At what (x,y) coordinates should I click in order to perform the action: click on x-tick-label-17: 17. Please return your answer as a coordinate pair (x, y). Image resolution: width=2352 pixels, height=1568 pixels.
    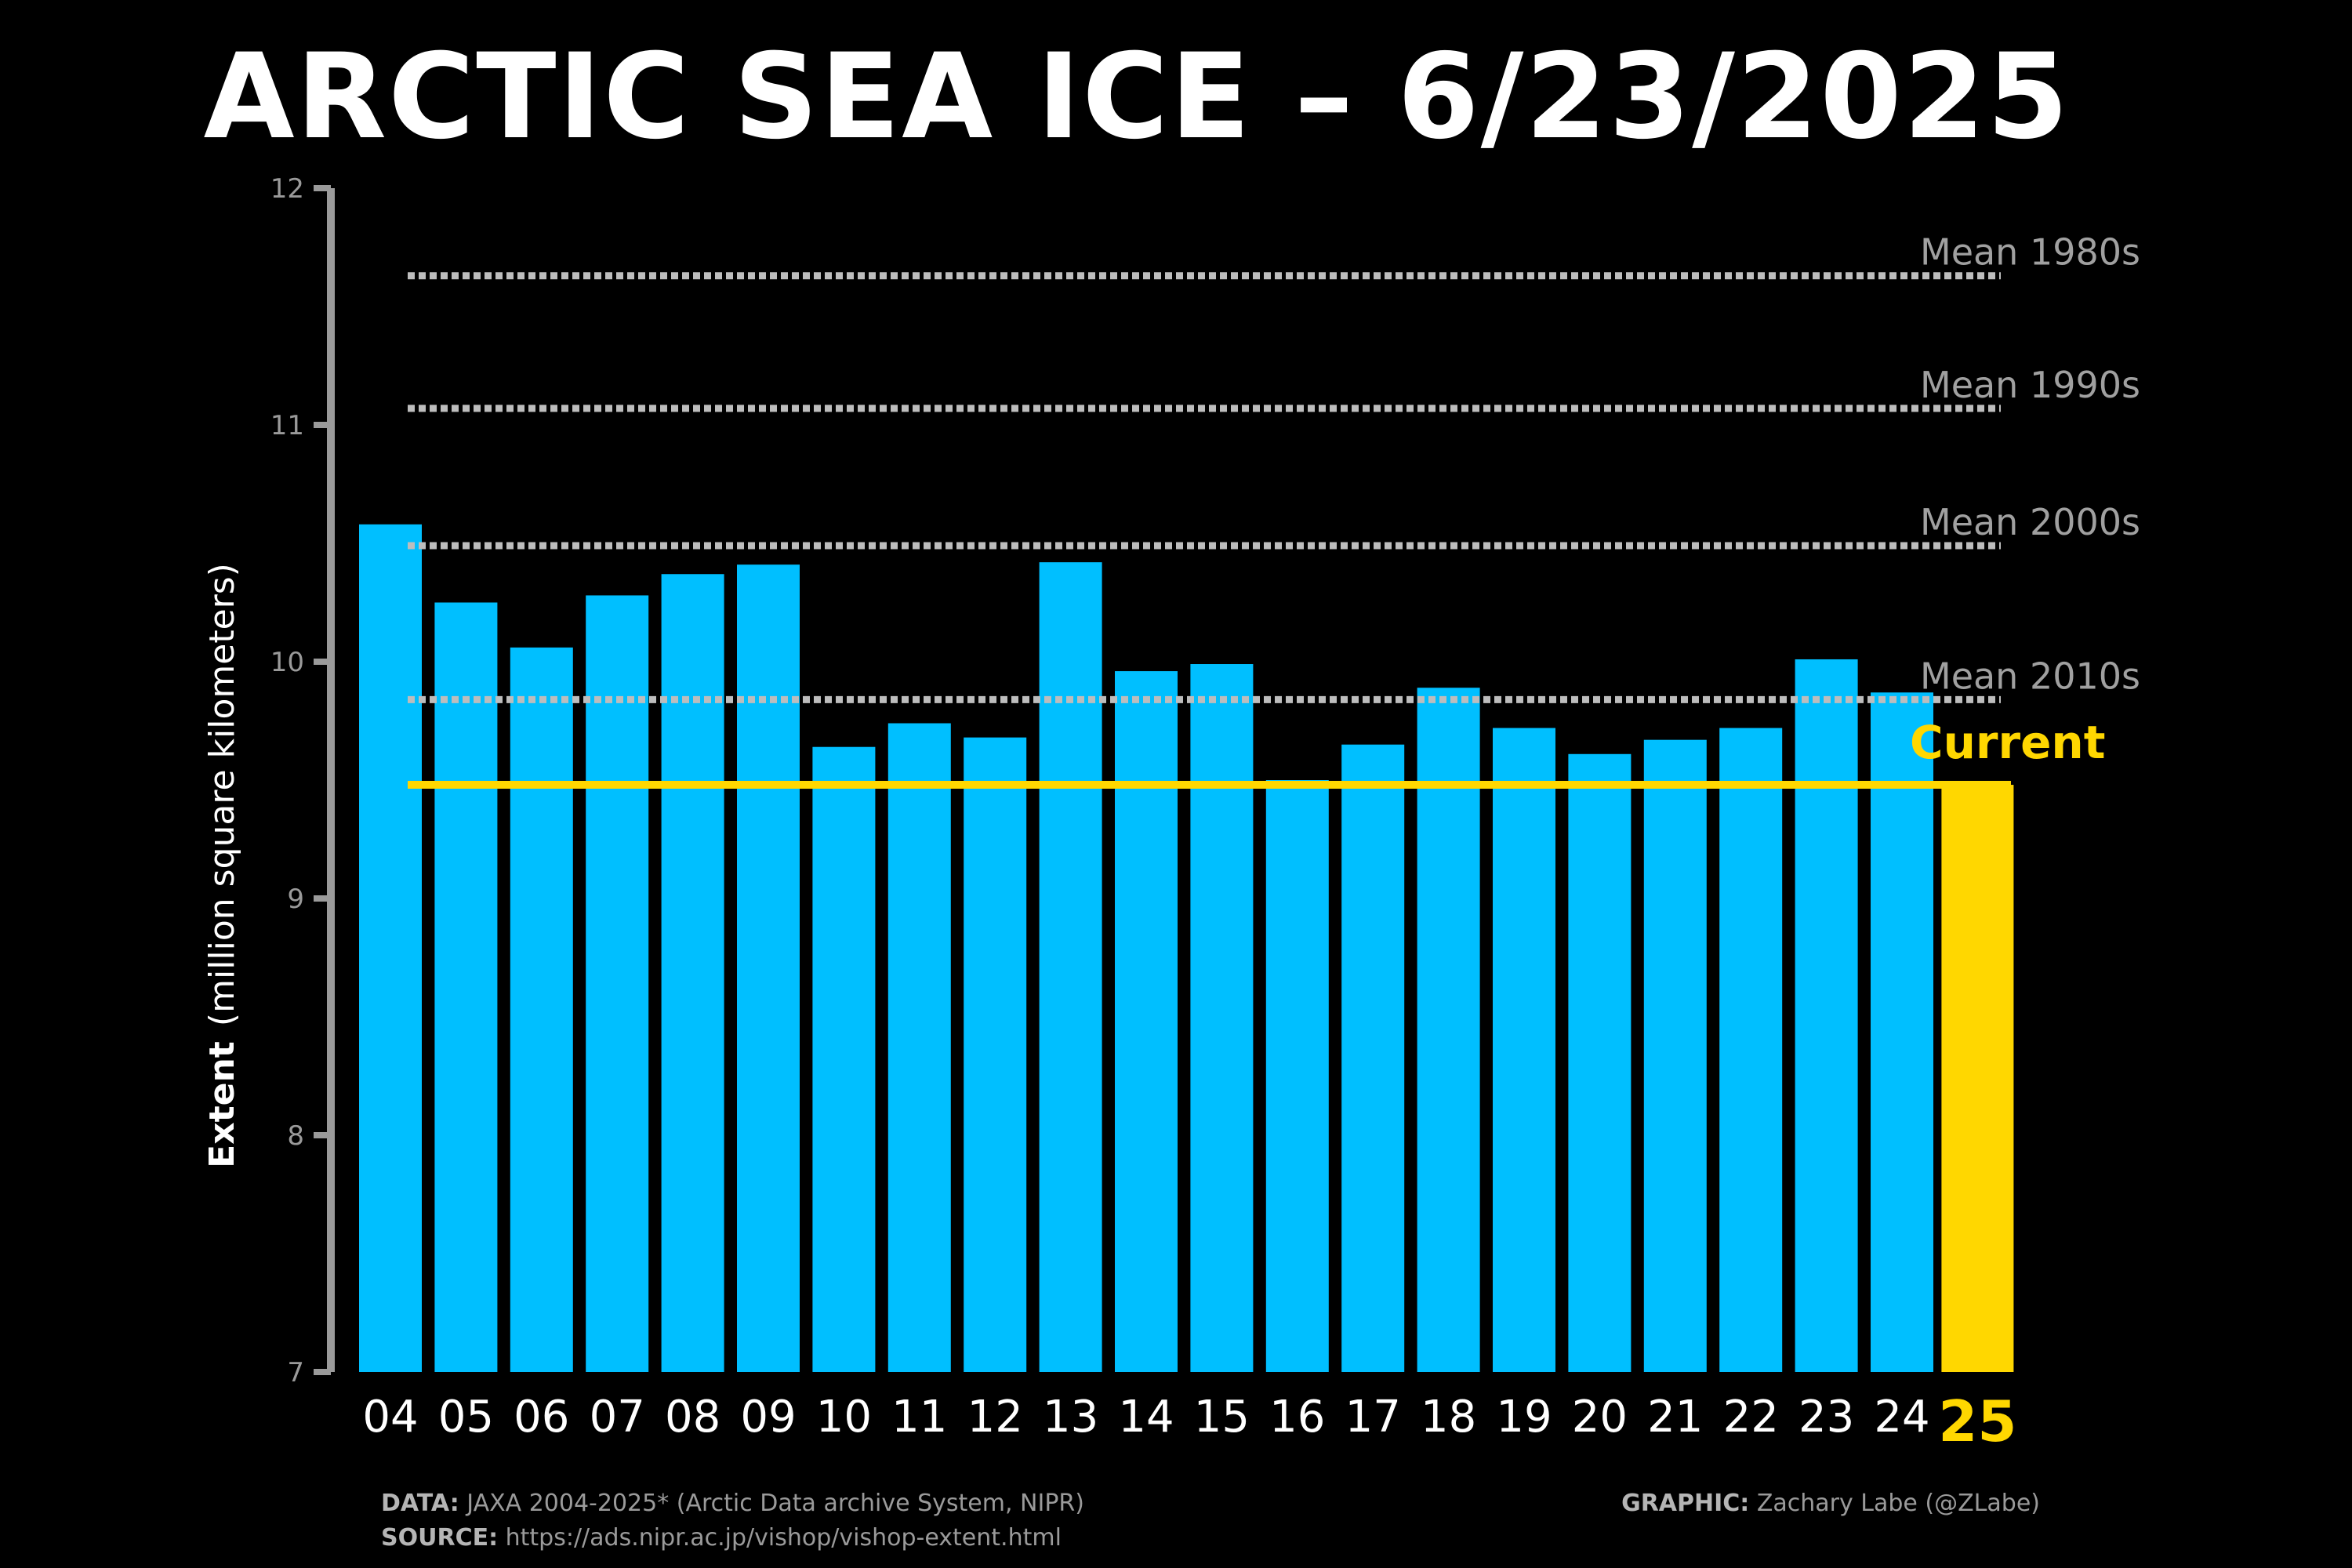
    Looking at the image, I should click on (1373, 1417).